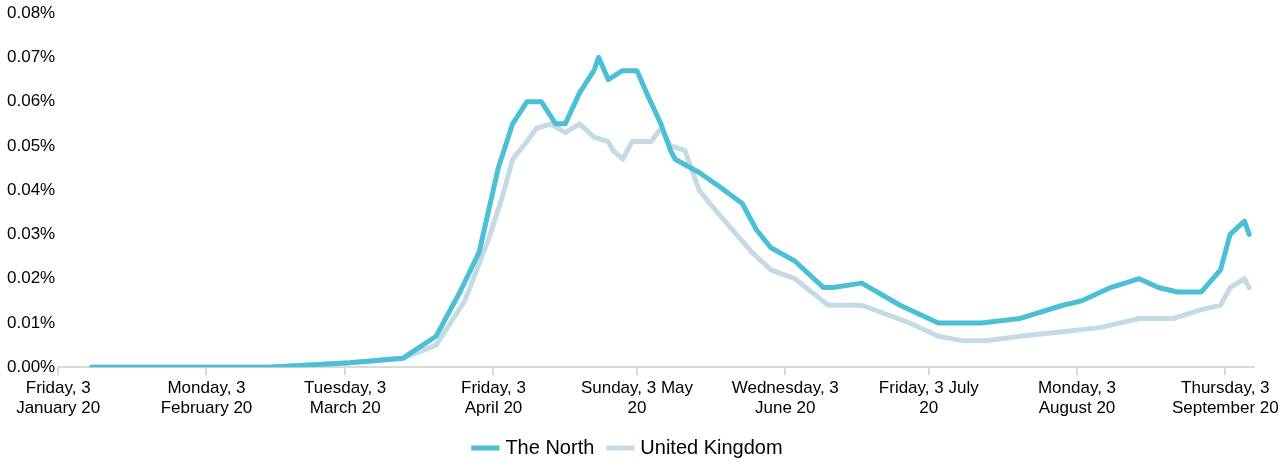 The image size is (1284, 468). Describe the element at coordinates (31, 145) in the screenshot. I see `y-tick-label: 0.05%` at that location.